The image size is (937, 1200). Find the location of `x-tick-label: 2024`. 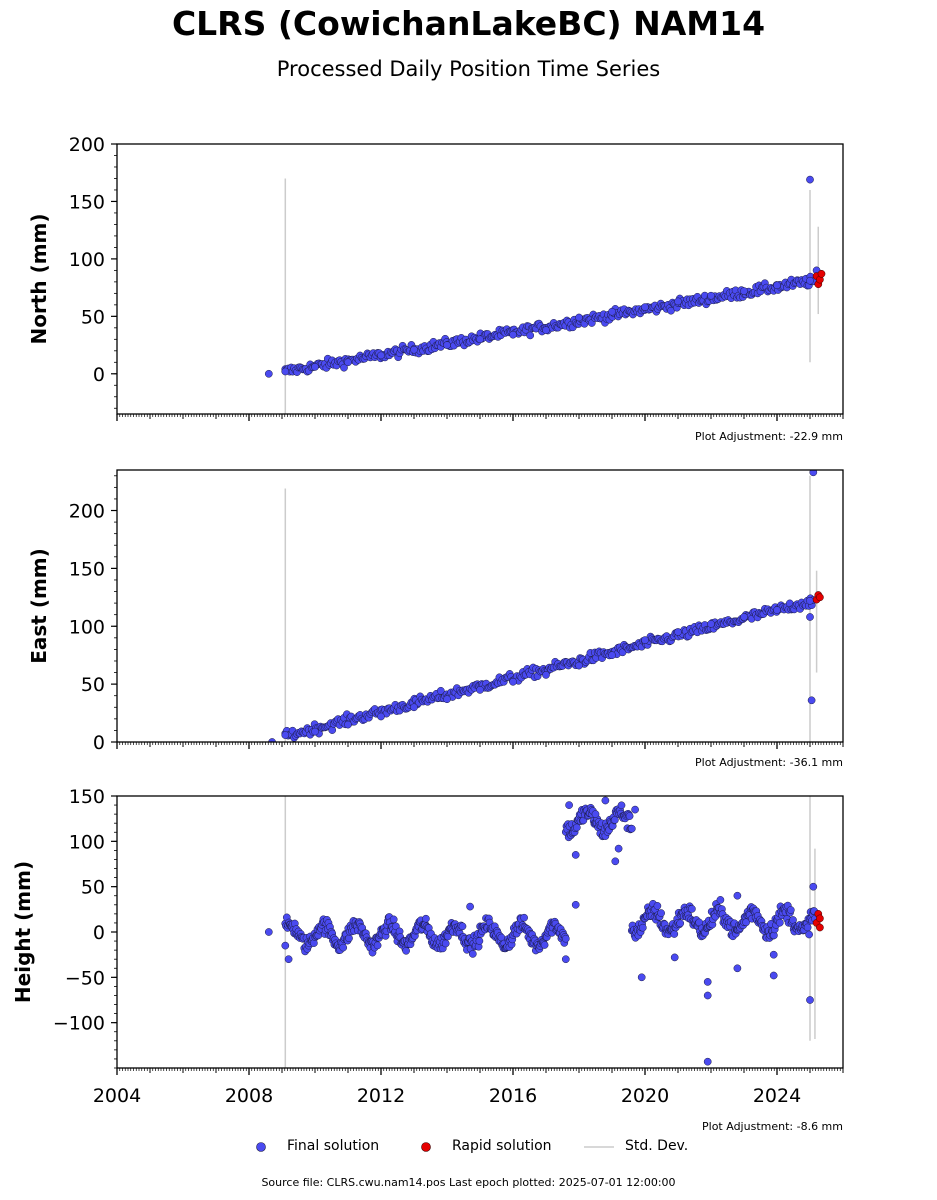

x-tick-label: 2024 is located at coordinates (777, 1096).